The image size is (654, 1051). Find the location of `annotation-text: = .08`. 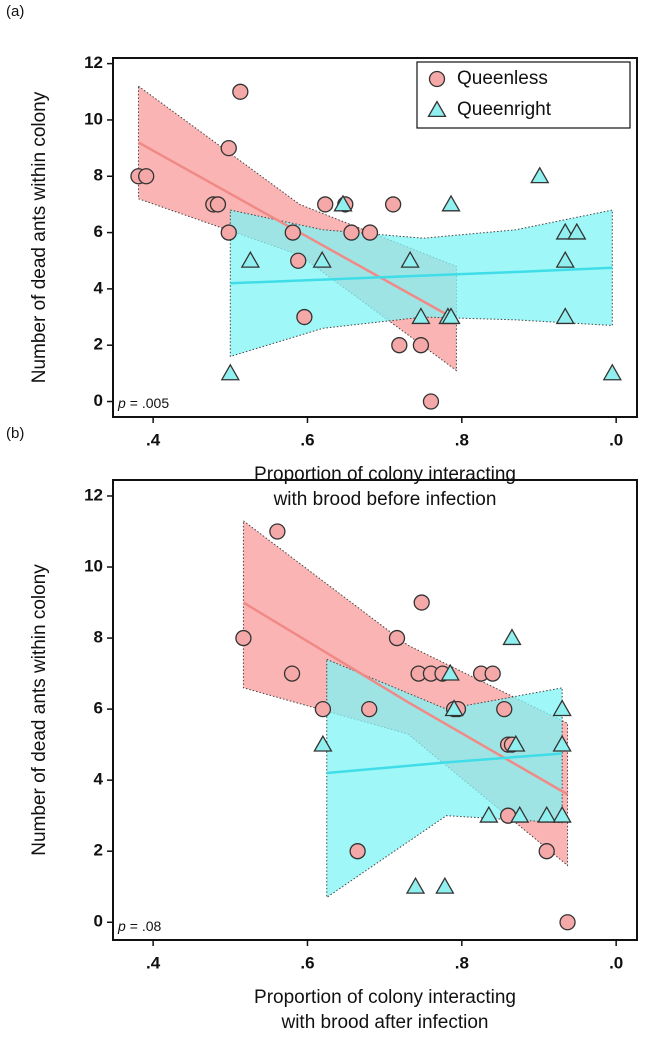

annotation-text: = .08 is located at coordinates (146, 926).